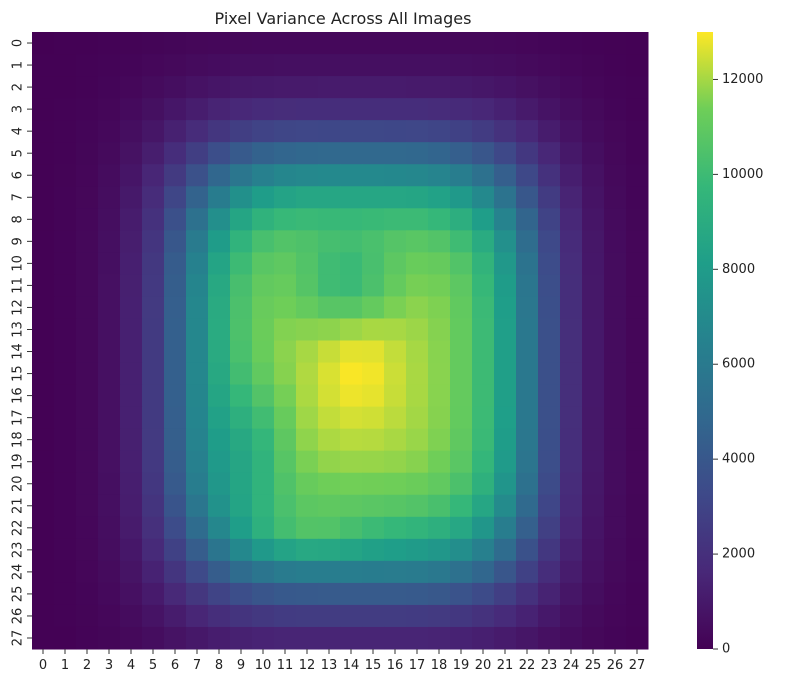 This screenshot has height=682, width=786. What do you see at coordinates (175, 665) in the screenshot?
I see `x-tick-label: 6` at bounding box center [175, 665].